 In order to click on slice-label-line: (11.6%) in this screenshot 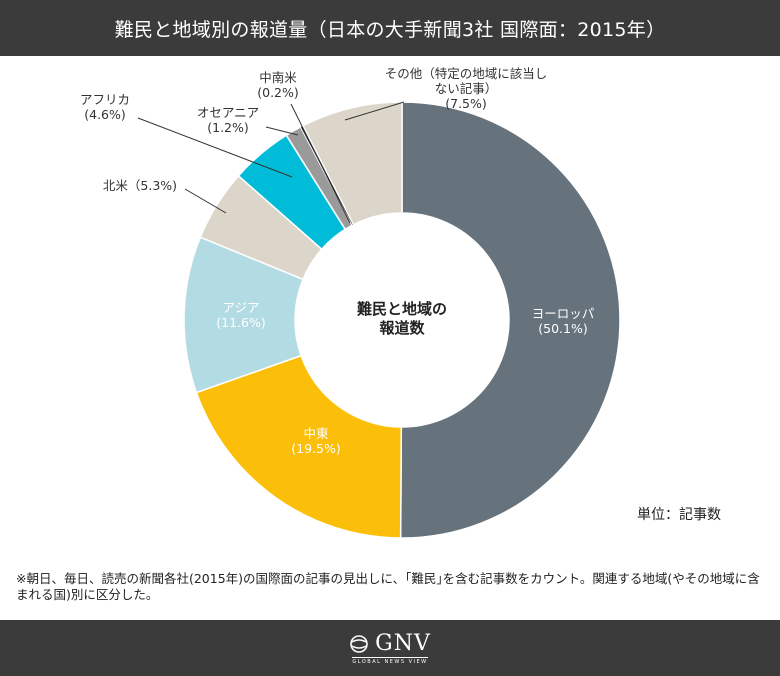, I will do `click(240, 322)`.